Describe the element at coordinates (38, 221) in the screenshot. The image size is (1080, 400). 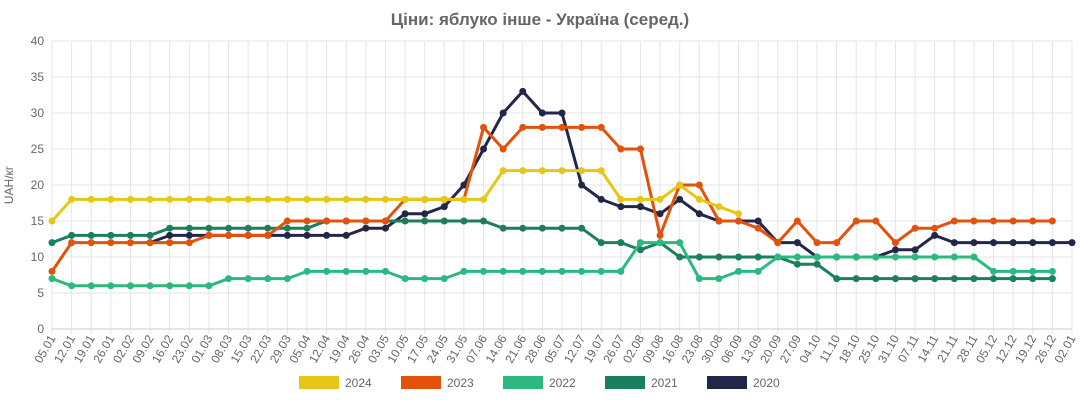
I see `y-tick-label: 15` at that location.